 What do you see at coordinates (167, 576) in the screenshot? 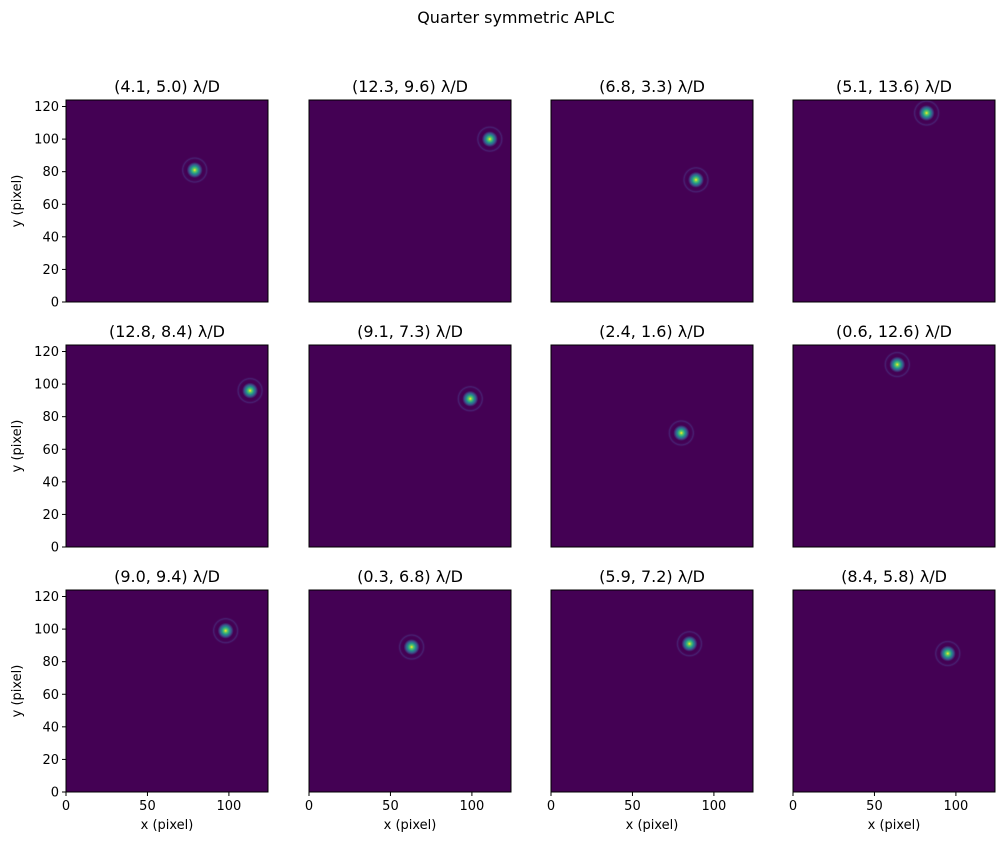
I see `panel-title: (9.0, 9.4) λ/D` at bounding box center [167, 576].